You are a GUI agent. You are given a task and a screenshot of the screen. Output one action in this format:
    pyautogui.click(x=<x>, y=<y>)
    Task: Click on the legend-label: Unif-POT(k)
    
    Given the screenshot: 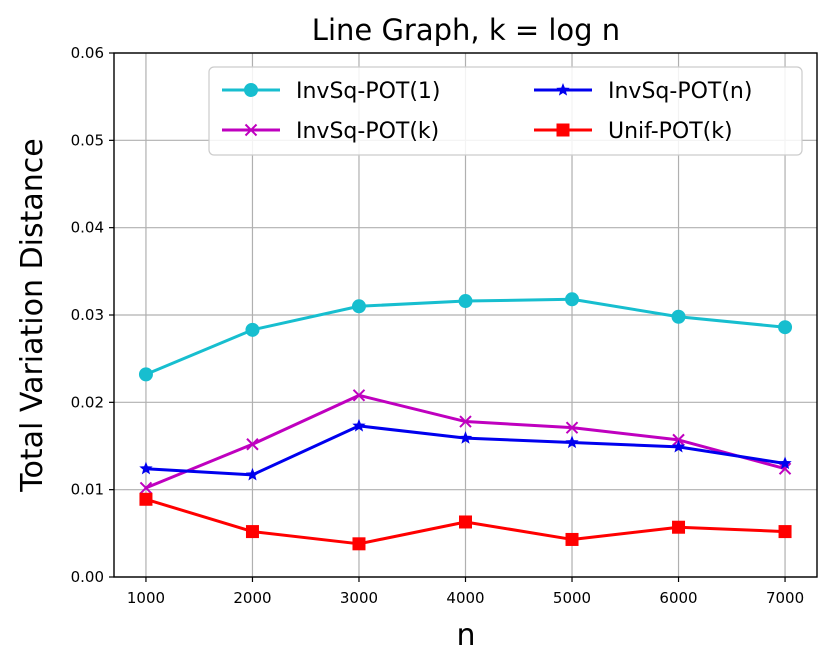 What is the action you would take?
    pyautogui.click(x=670, y=131)
    